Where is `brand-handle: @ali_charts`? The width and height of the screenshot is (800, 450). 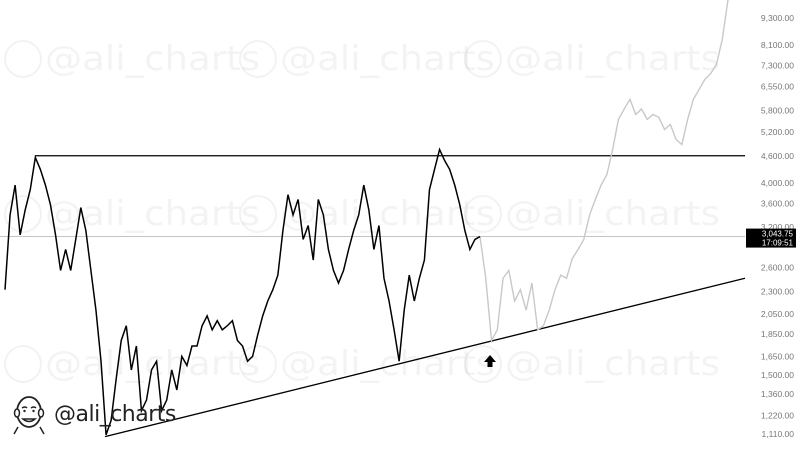
brand-handle: @ali_charts is located at coordinates (115, 414).